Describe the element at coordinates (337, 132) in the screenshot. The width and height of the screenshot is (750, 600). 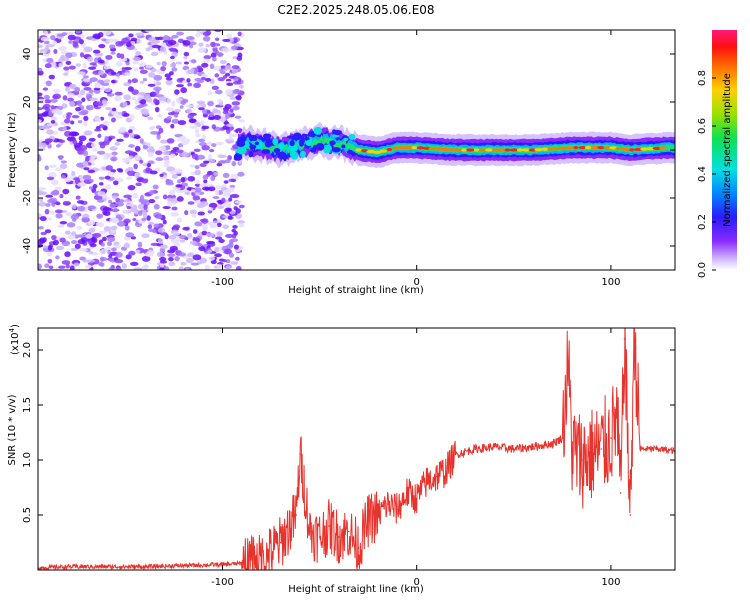
I see `ridge-blob` at that location.